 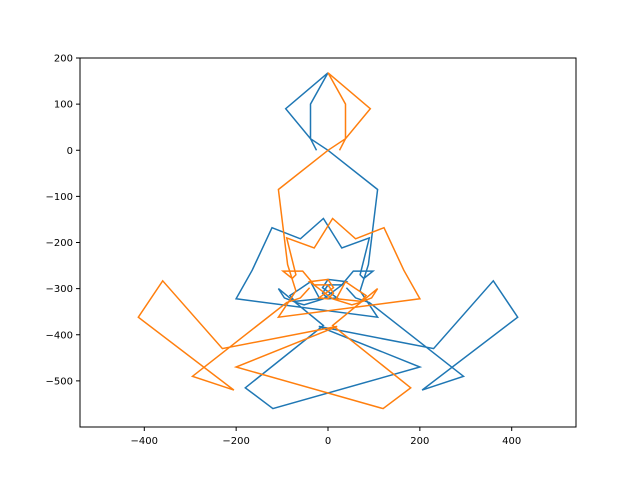 I want to click on x-tick-label: 0, so click(x=328, y=441).